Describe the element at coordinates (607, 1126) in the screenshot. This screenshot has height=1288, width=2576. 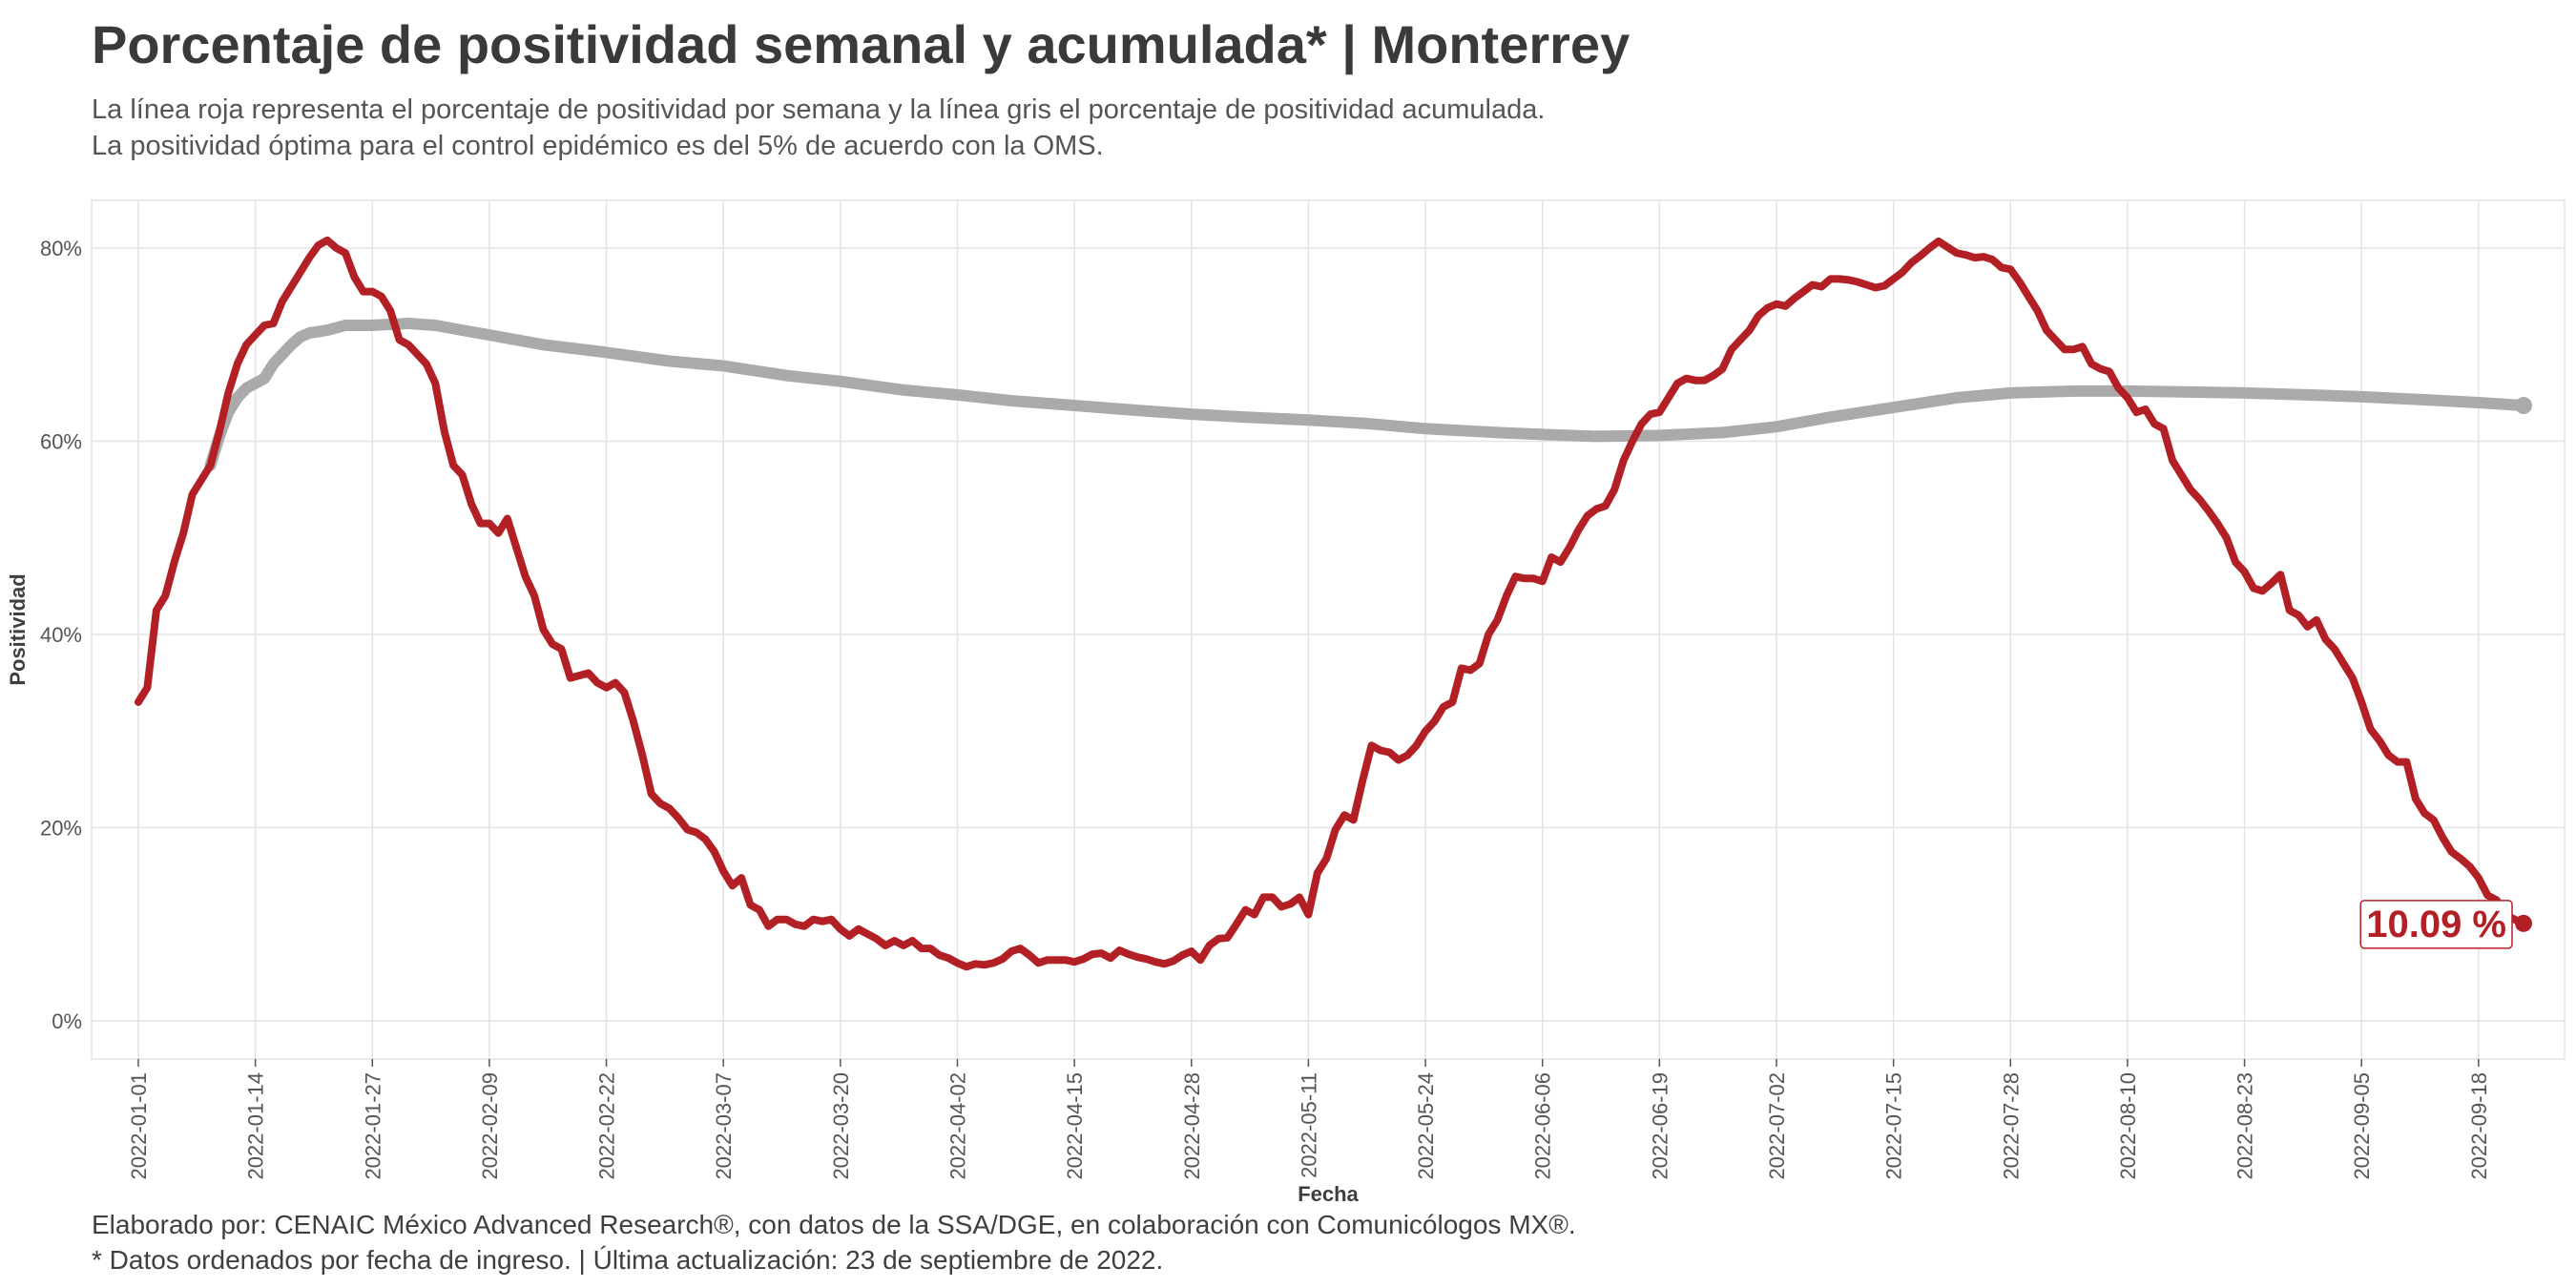
I see `x-tick-label: 2022-02-22` at that location.